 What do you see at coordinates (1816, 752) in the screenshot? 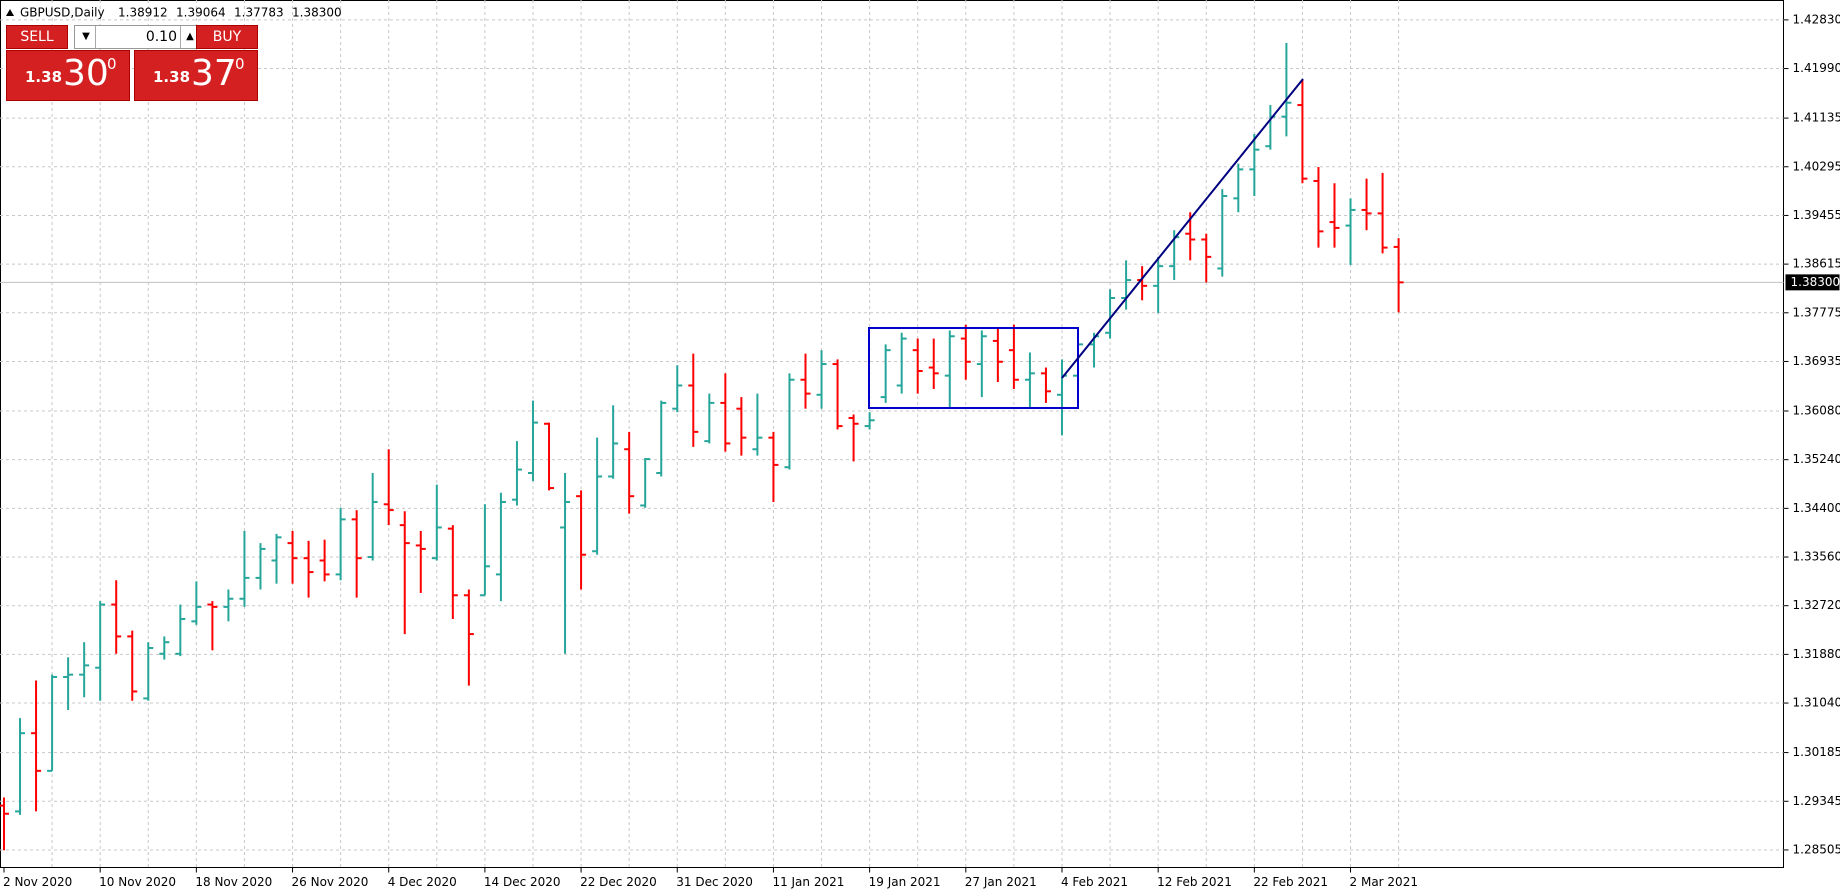
I see `y-tick-label: 1.30185` at bounding box center [1816, 752].